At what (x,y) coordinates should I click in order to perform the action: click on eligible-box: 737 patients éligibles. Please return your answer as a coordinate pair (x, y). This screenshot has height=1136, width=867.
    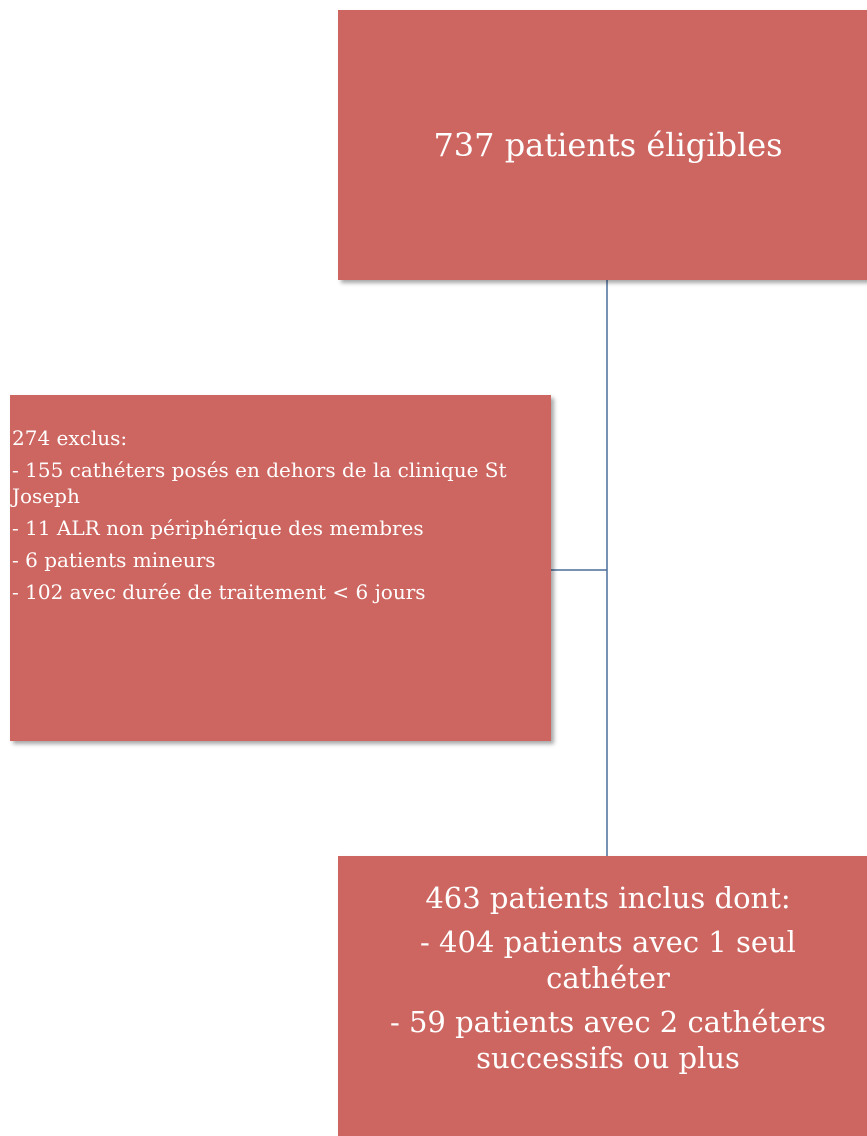
    Looking at the image, I should click on (602, 145).